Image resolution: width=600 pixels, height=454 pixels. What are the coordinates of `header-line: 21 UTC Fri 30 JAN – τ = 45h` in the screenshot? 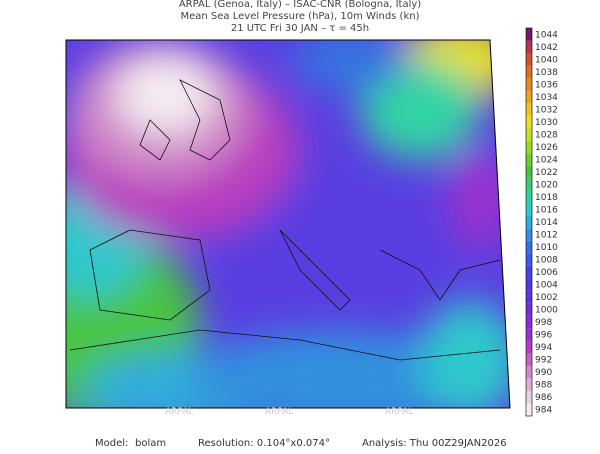 It's located at (300, 28).